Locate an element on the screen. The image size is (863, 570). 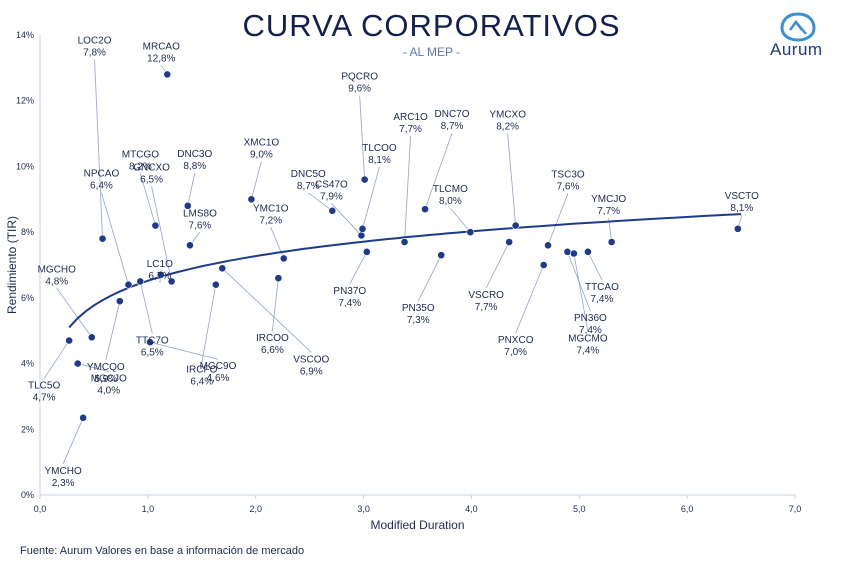
point-value-pn35o: 7,3% is located at coordinates (418, 320).